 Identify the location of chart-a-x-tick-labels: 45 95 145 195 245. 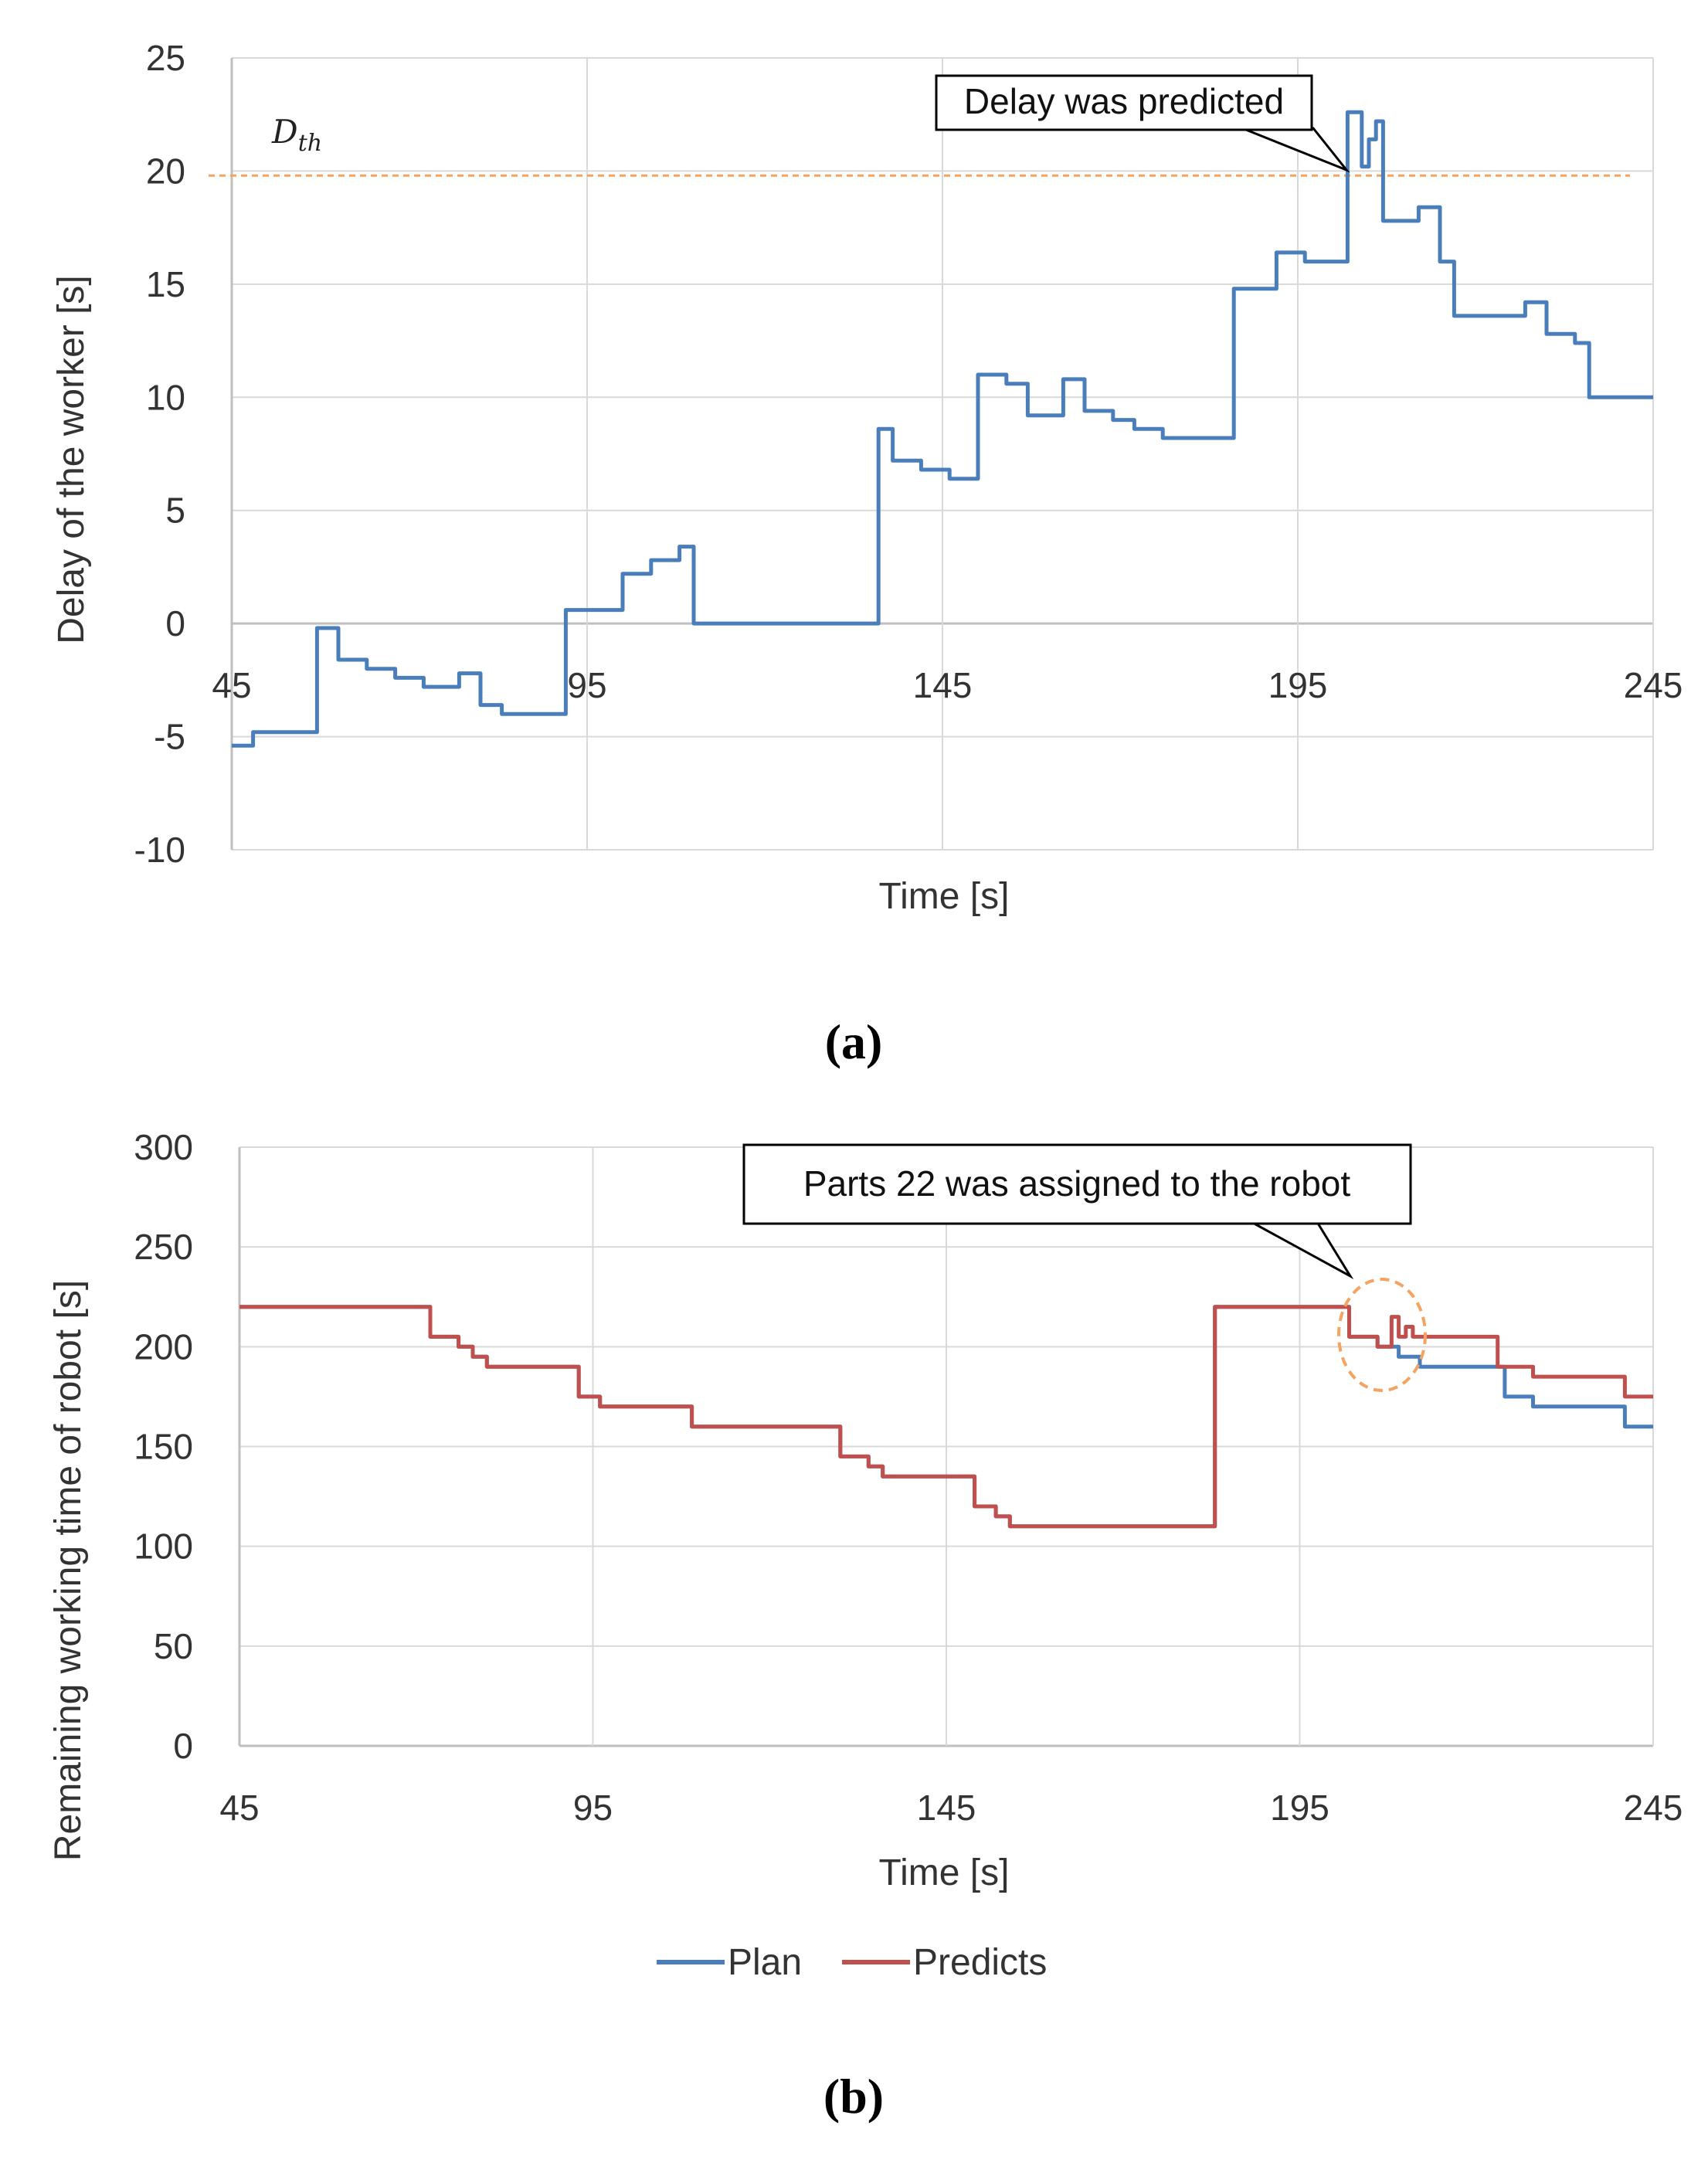
(948, 685).